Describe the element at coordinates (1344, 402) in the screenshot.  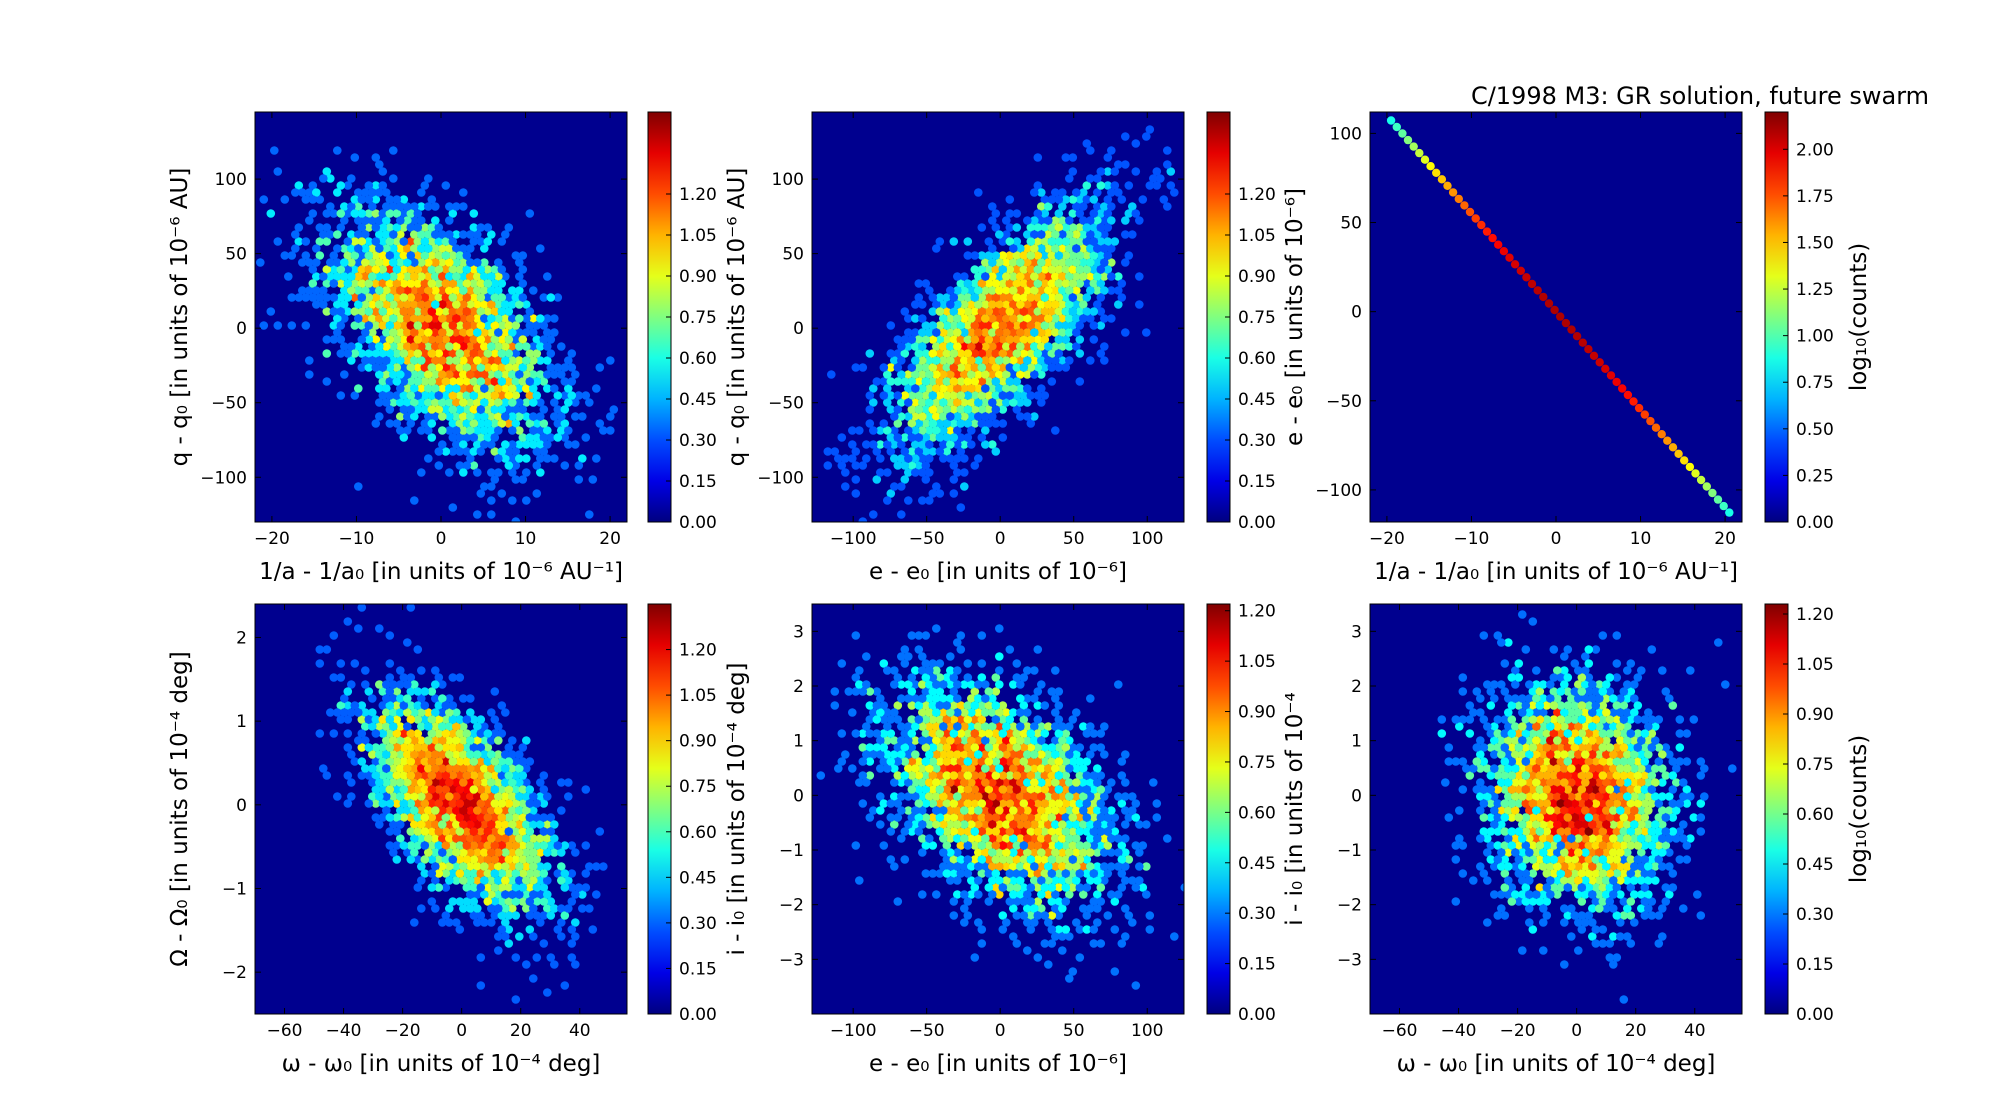
I see `y-tick-label: −50` at that location.